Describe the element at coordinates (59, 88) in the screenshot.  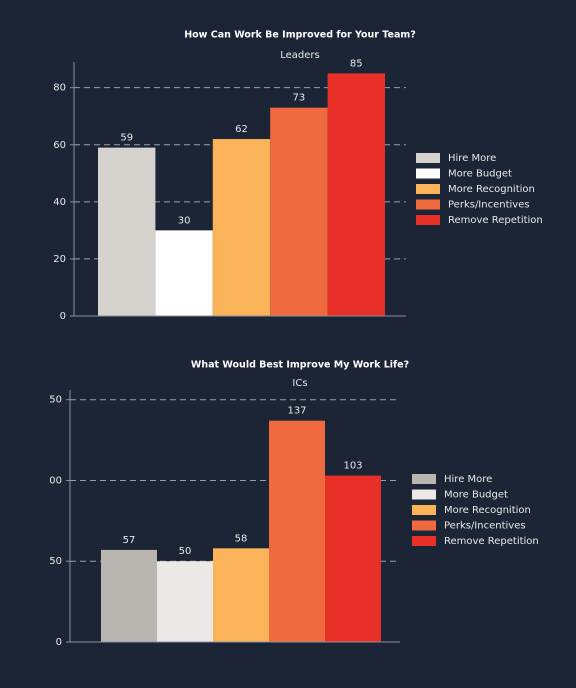
I see `y-tick-label: 80` at that location.